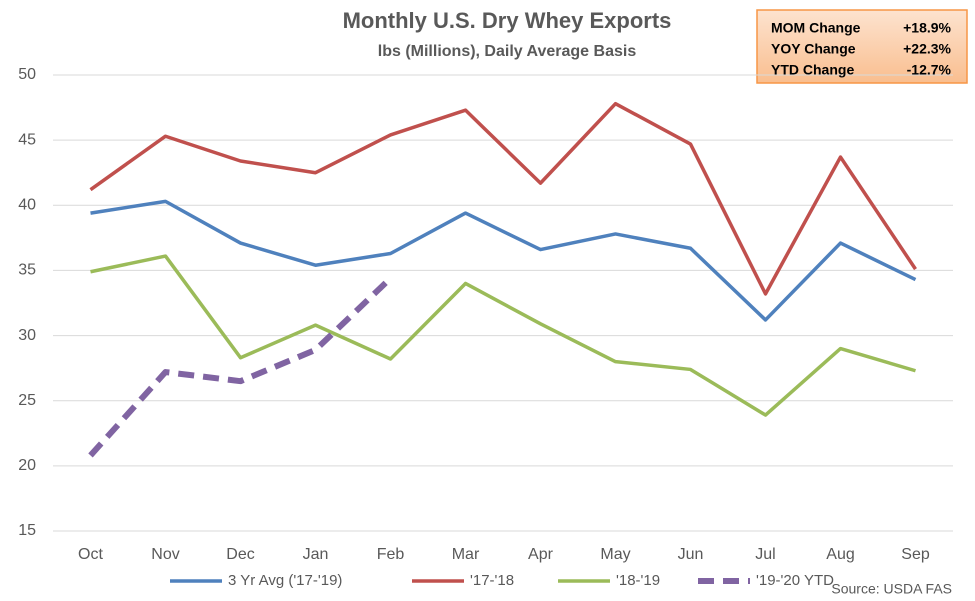 The image size is (975, 601). Describe the element at coordinates (507, 20) in the screenshot. I see `chart-title: Monthly U.S. Dry Whey Exports` at that location.